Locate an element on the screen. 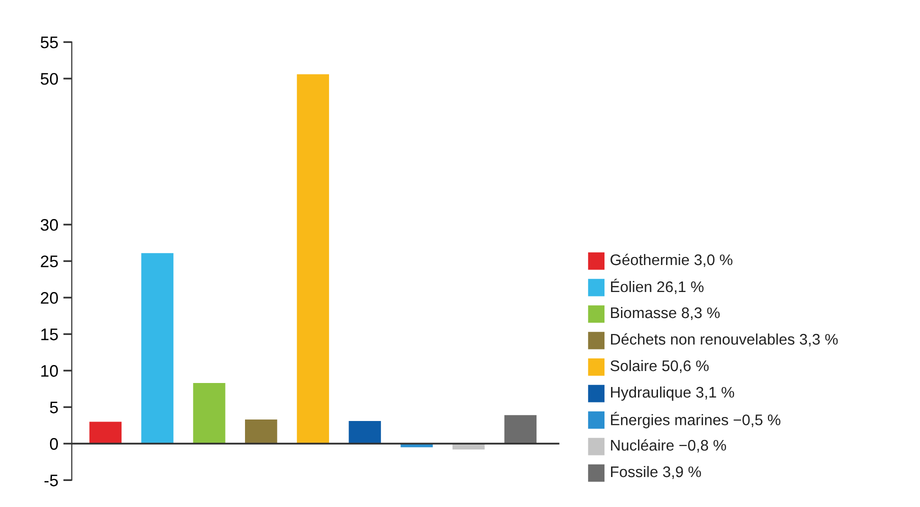 This screenshot has width=920, height=507. legend-label: Nucléaire −0,8 % is located at coordinates (668, 446).